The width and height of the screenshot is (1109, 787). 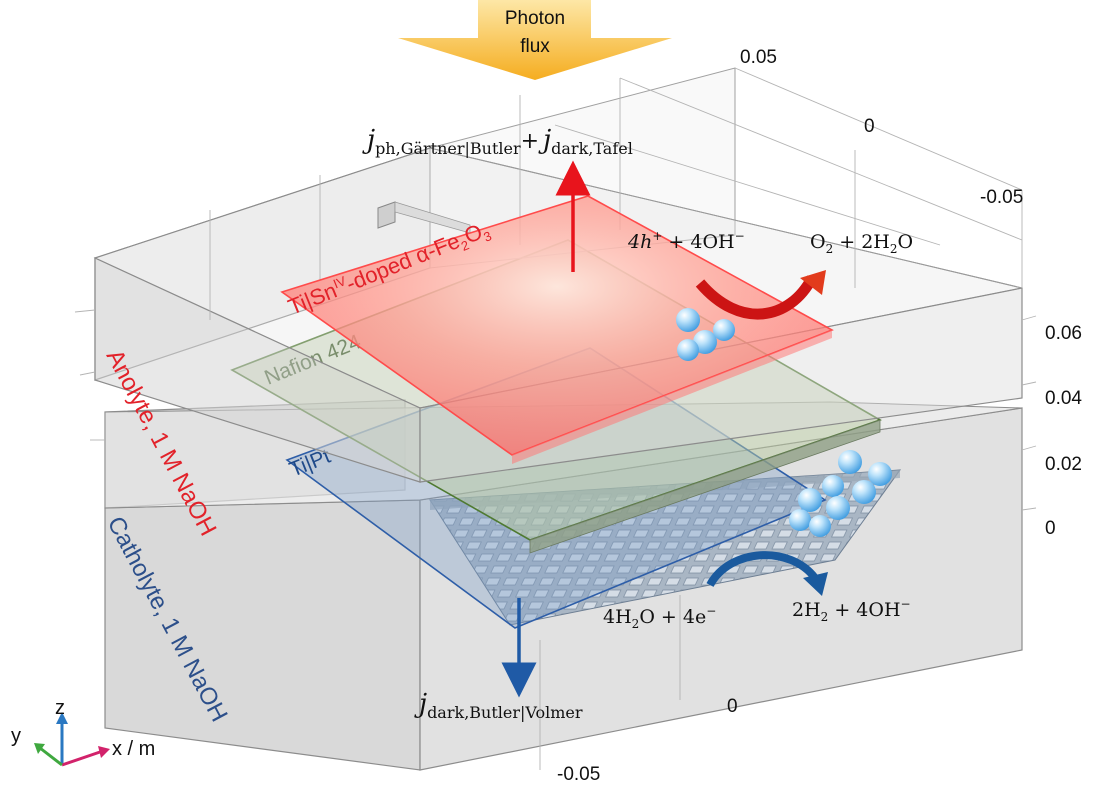 What do you see at coordinates (813, 282) in the screenshot?
I see `oer-curved-arrowhead` at bounding box center [813, 282].